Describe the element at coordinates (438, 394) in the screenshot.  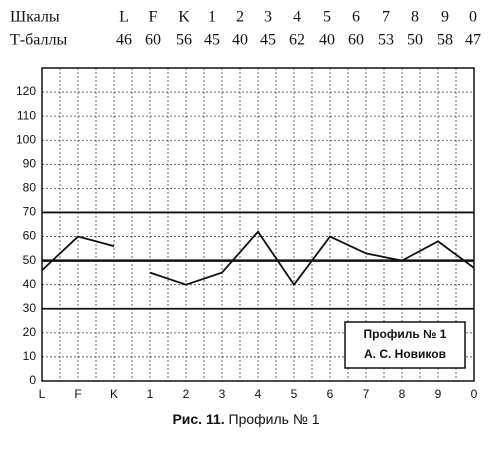
I see `x-tick-label: 9` at that location.